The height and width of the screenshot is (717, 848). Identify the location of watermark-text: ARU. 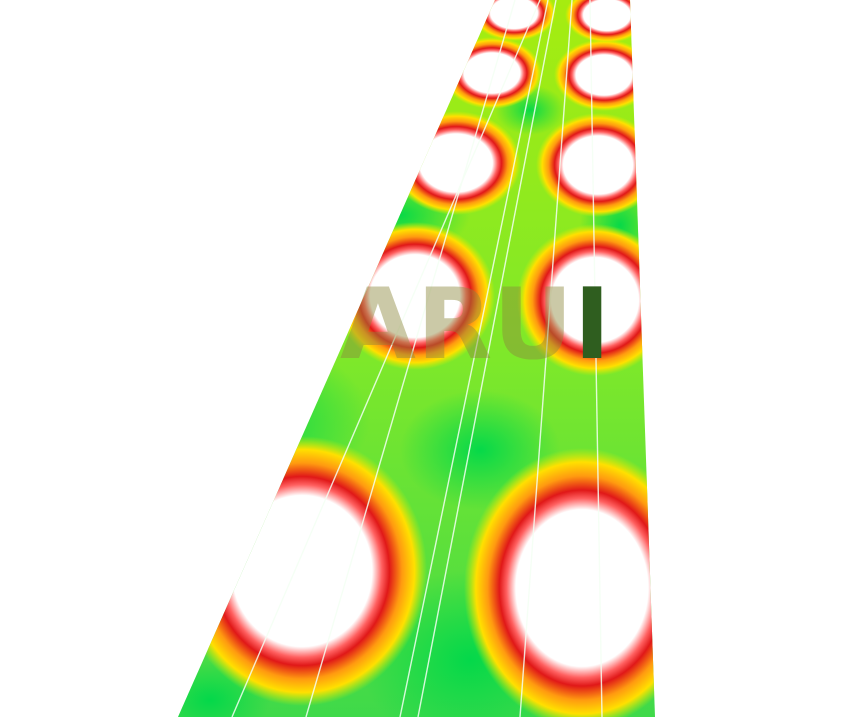
(457, 325).